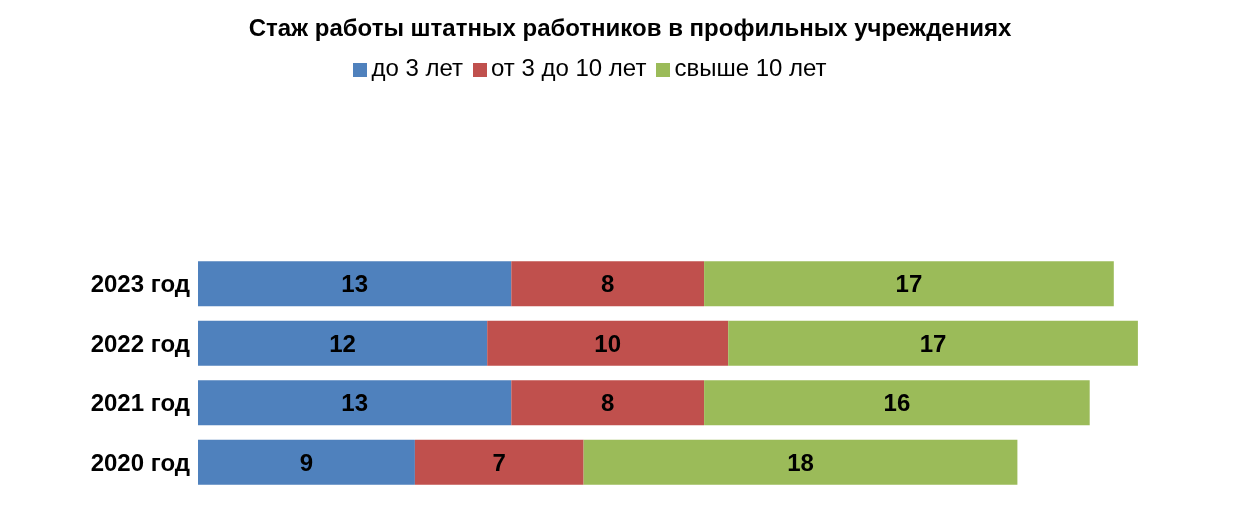 This screenshot has height=510, width=1260. What do you see at coordinates (140, 462) in the screenshot?
I see `y-tick-label: 2020 год` at bounding box center [140, 462].